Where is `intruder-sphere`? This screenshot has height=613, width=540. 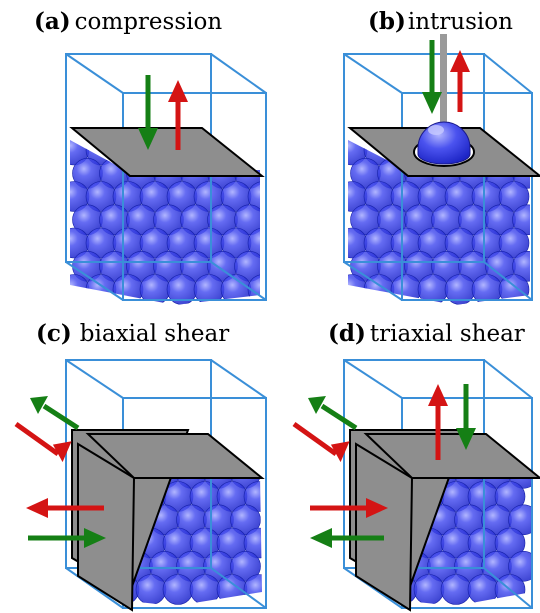
intruder-sphere is located at coordinates (444, 143).